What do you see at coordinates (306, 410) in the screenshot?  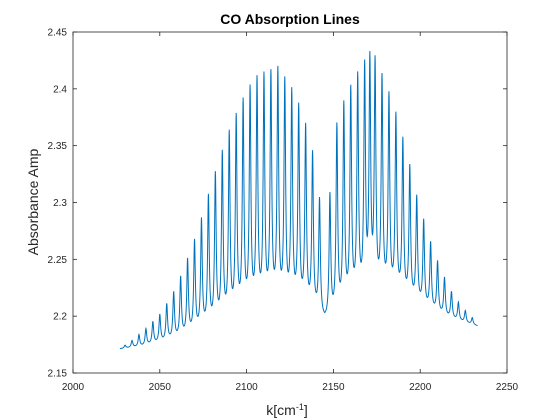 I see `x-axis-label-close: ]` at bounding box center [306, 410].